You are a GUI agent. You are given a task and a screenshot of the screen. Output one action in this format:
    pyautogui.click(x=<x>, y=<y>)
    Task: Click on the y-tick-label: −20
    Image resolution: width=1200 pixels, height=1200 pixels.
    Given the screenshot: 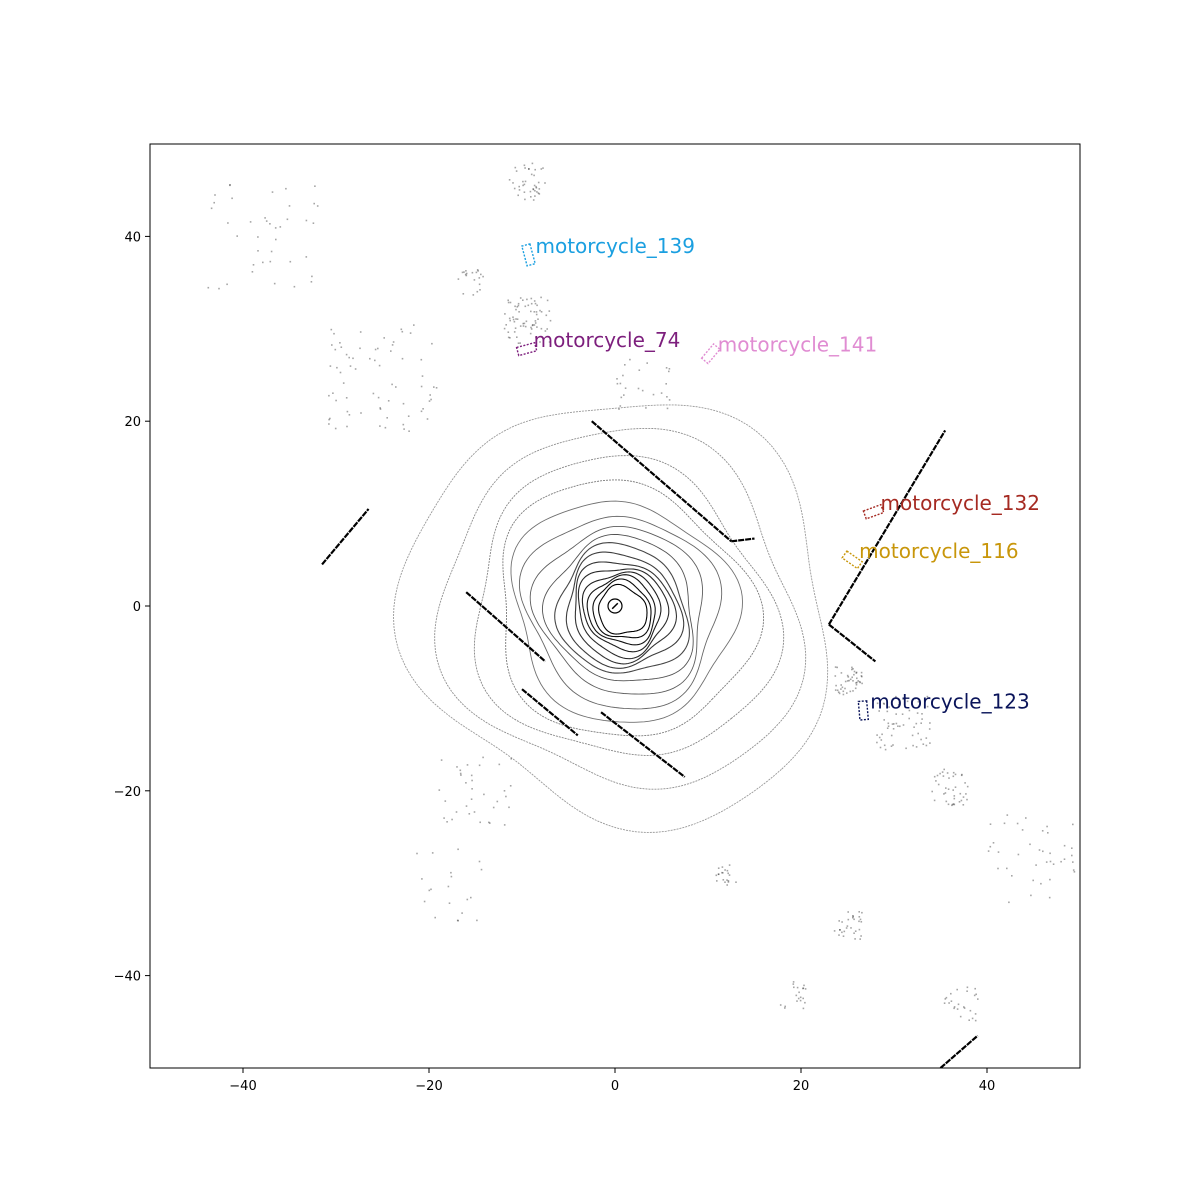 What is the action you would take?
    pyautogui.click(x=127, y=792)
    